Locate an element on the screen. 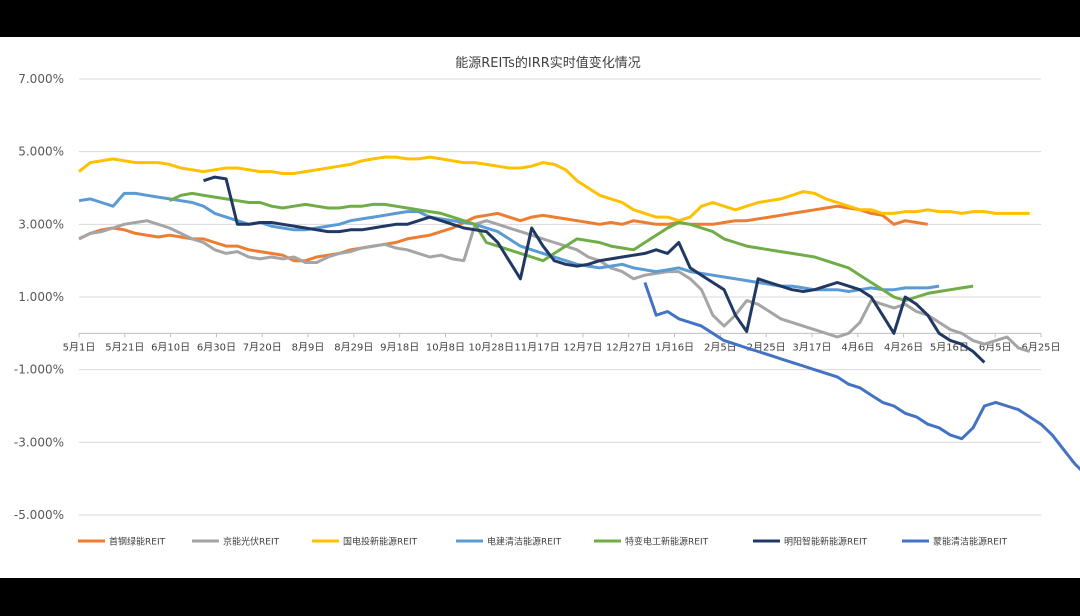 This screenshot has height=616, width=1080. legend-label: 特变电工新能源REIT is located at coordinates (667, 542).